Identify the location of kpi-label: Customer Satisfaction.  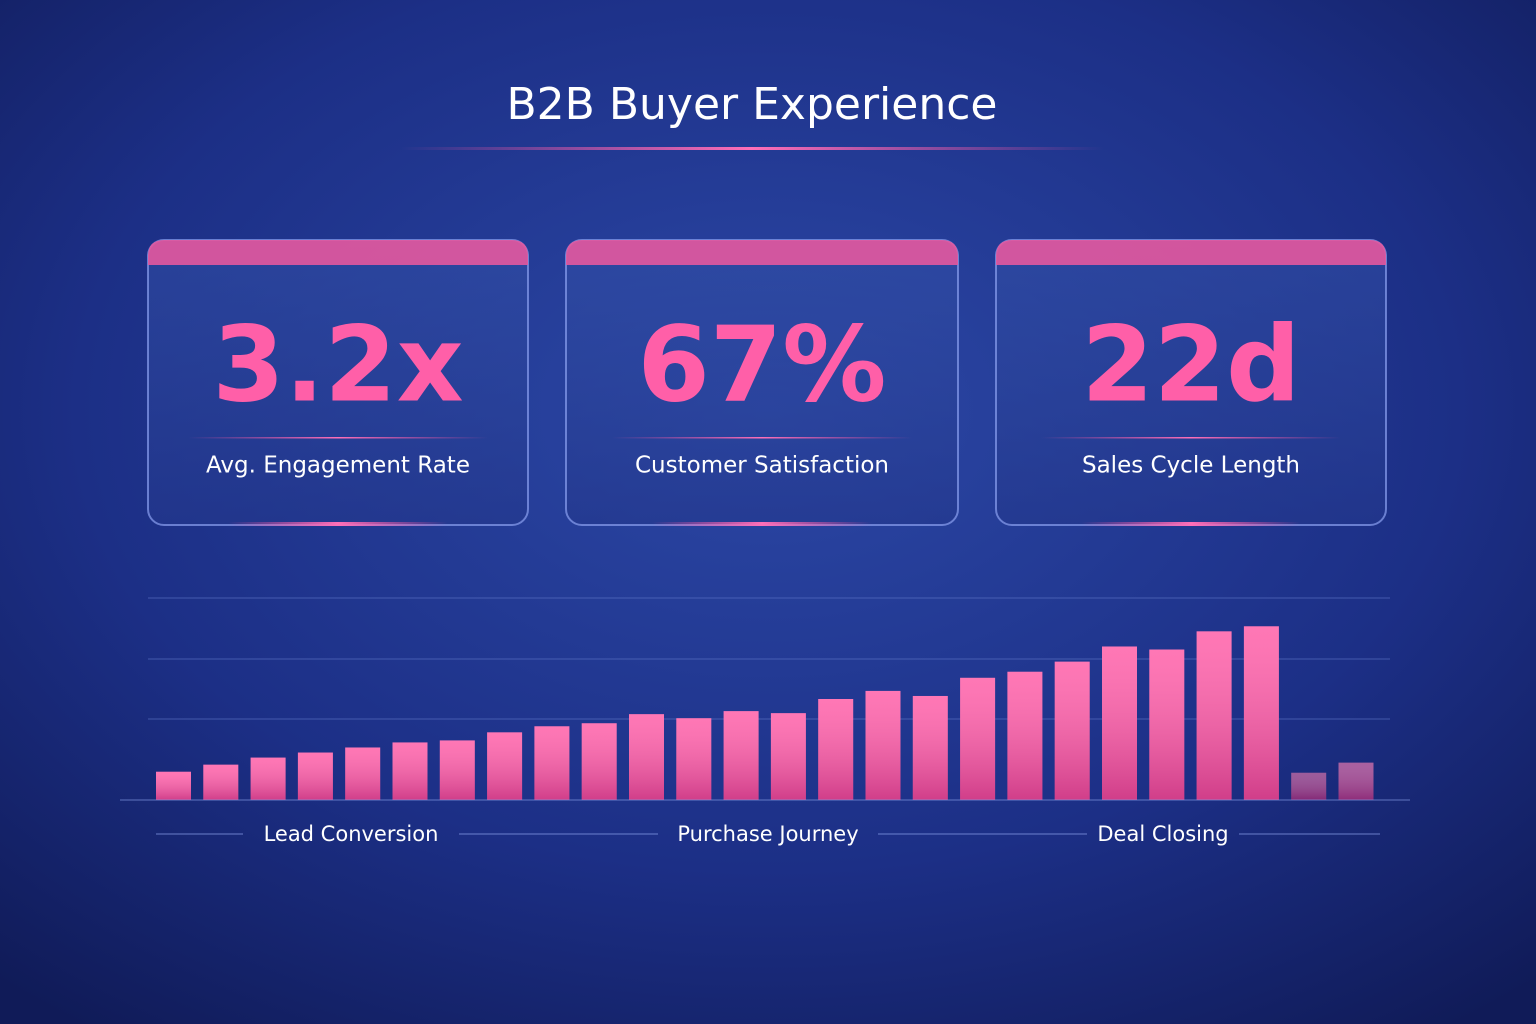
(762, 466).